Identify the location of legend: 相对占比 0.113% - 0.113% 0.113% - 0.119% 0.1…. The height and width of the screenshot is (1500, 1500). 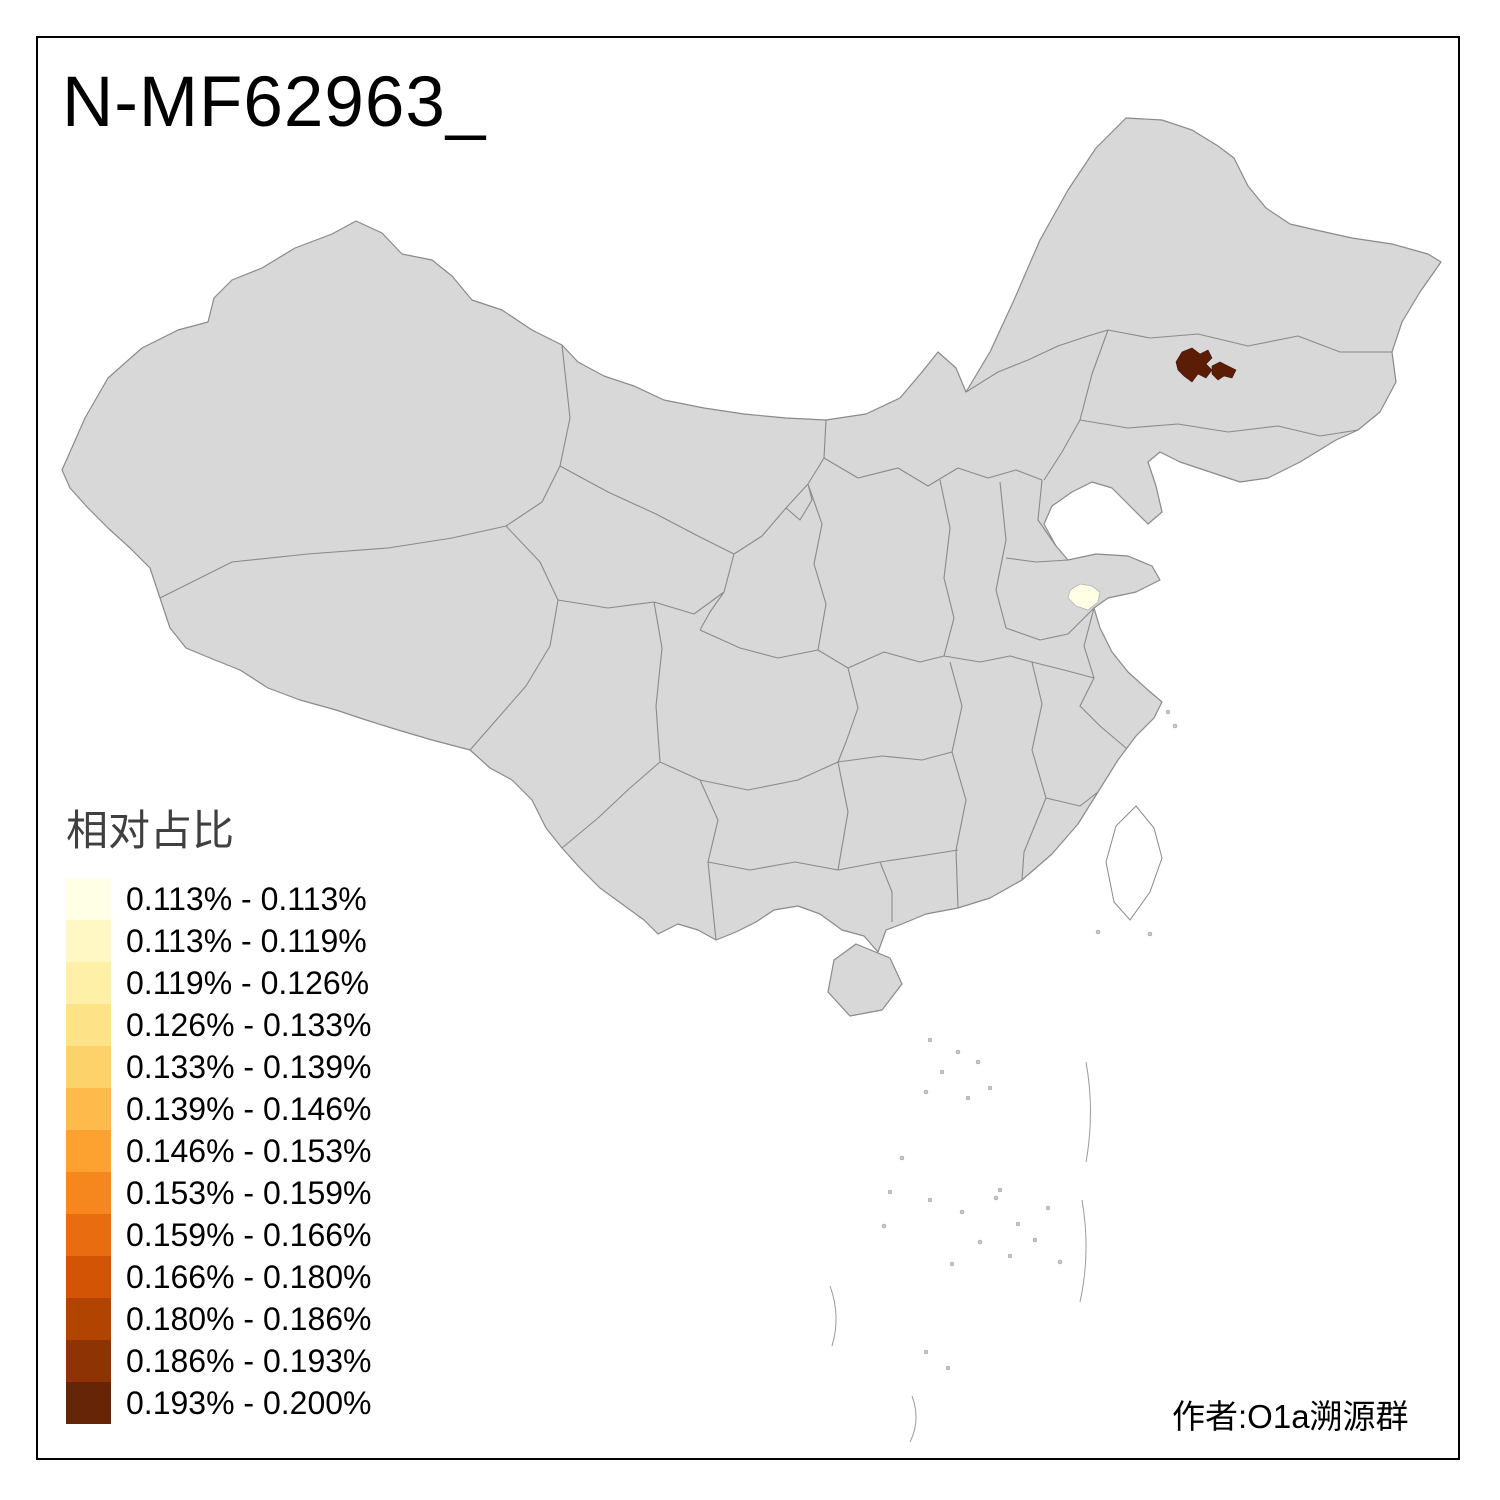
(219, 1117).